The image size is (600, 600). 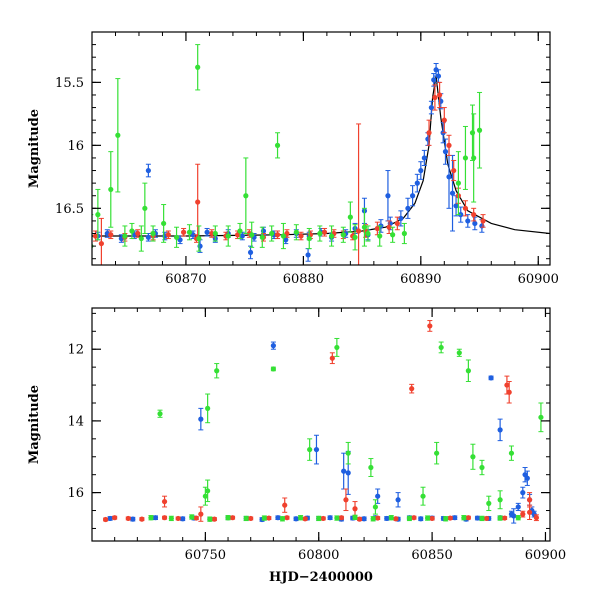 What do you see at coordinates (34, 148) in the screenshot?
I see `y-axis-label: Magnitude` at bounding box center [34, 148].